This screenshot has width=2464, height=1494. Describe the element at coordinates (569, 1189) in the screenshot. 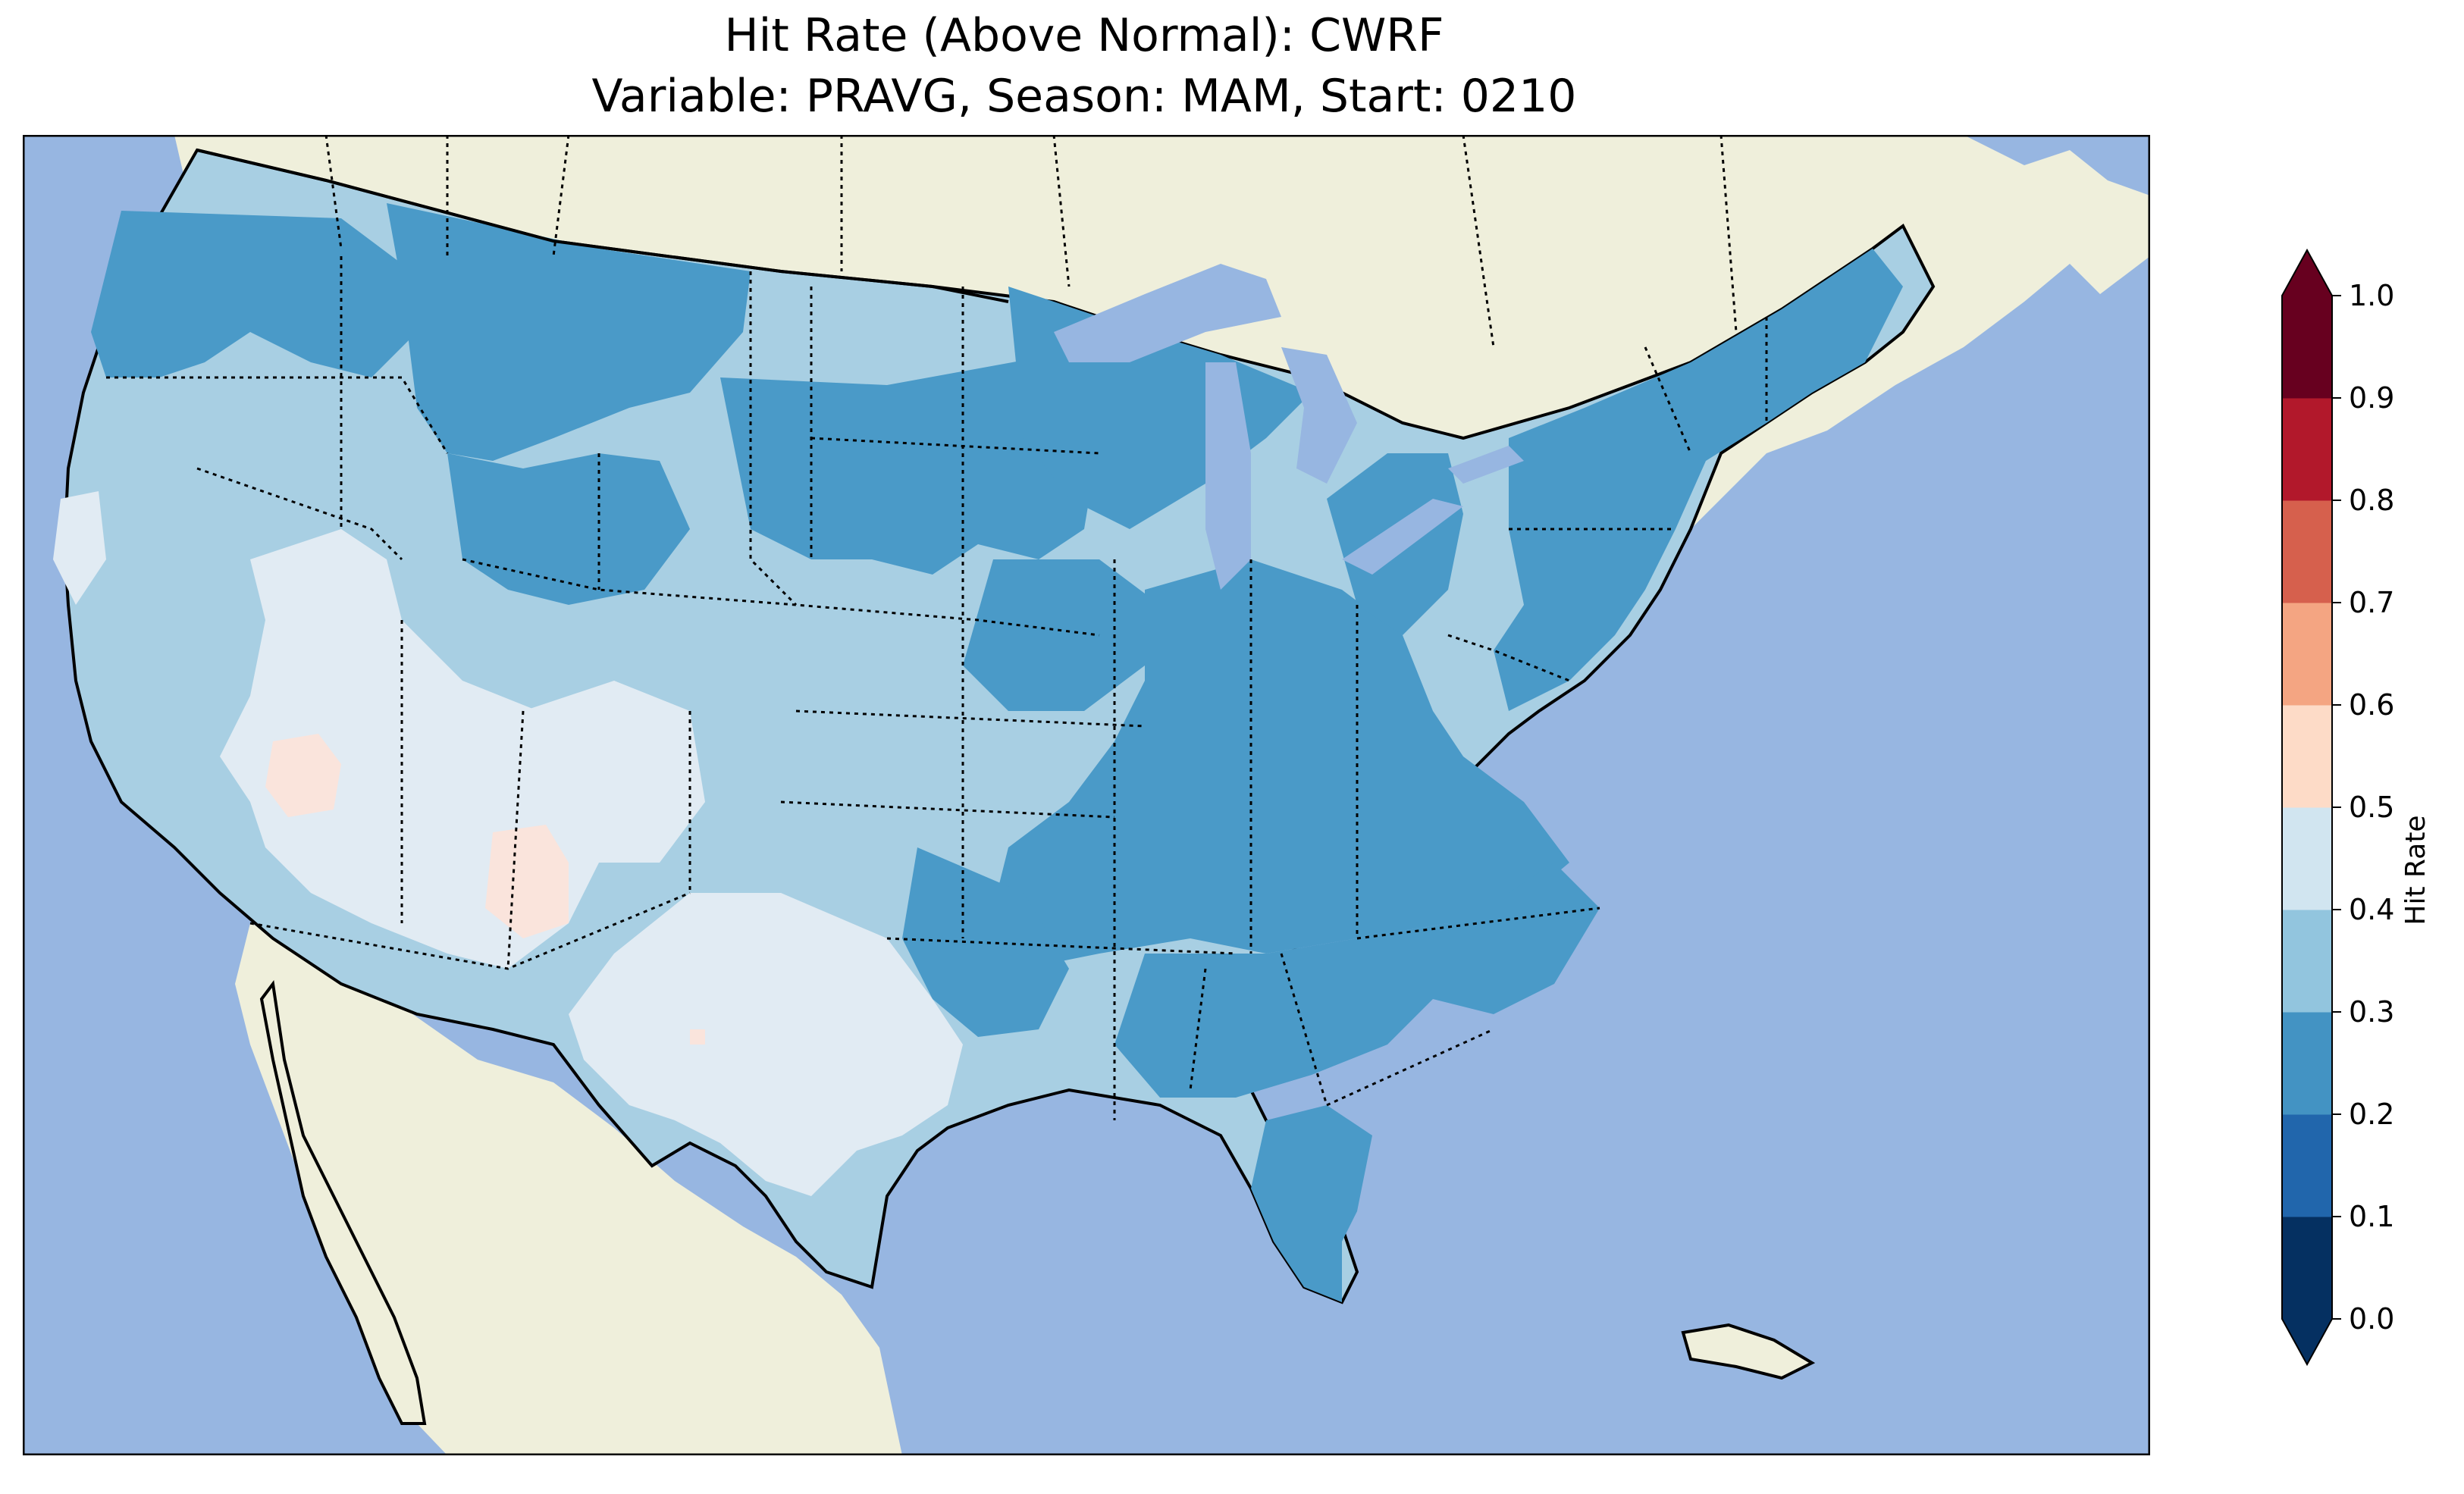

I see `mexico-land` at that location.